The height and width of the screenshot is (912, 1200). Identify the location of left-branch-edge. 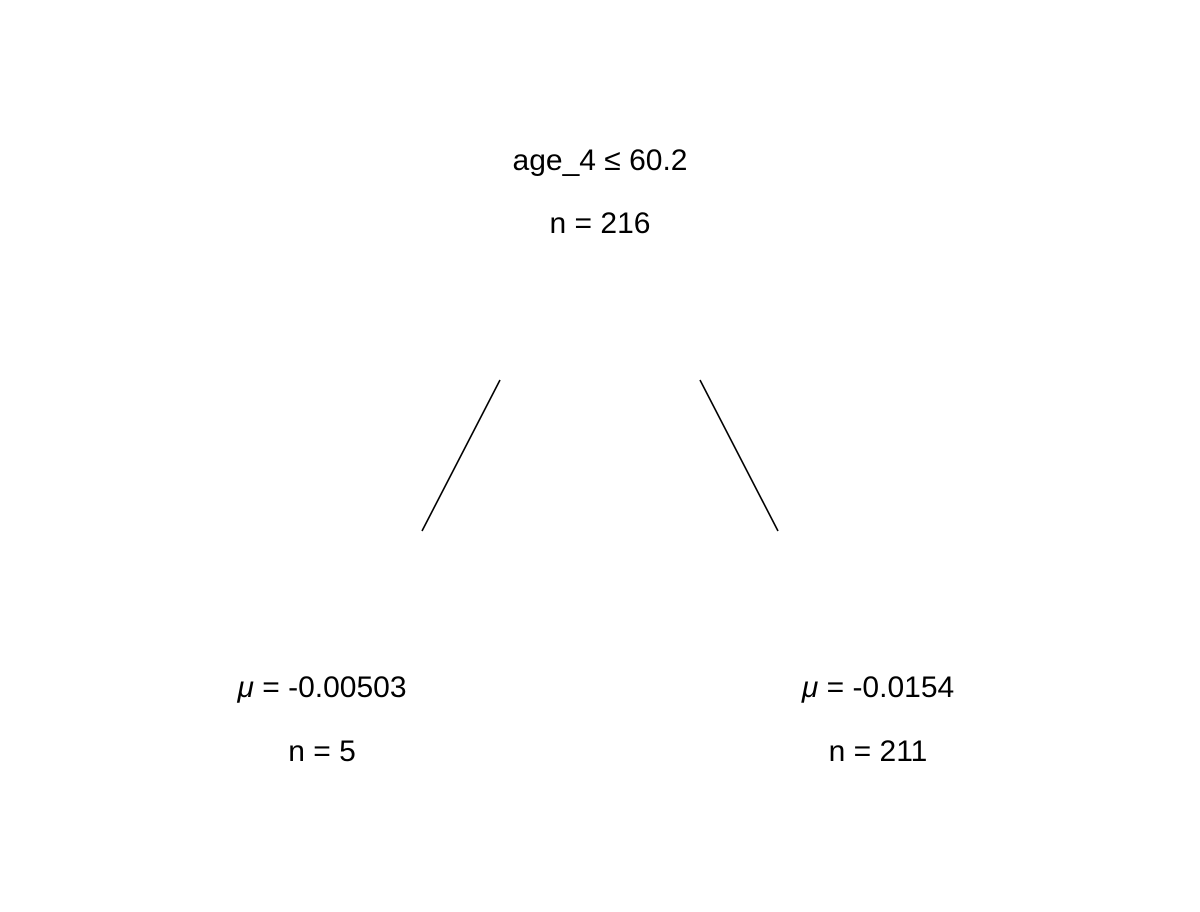
(461, 455).